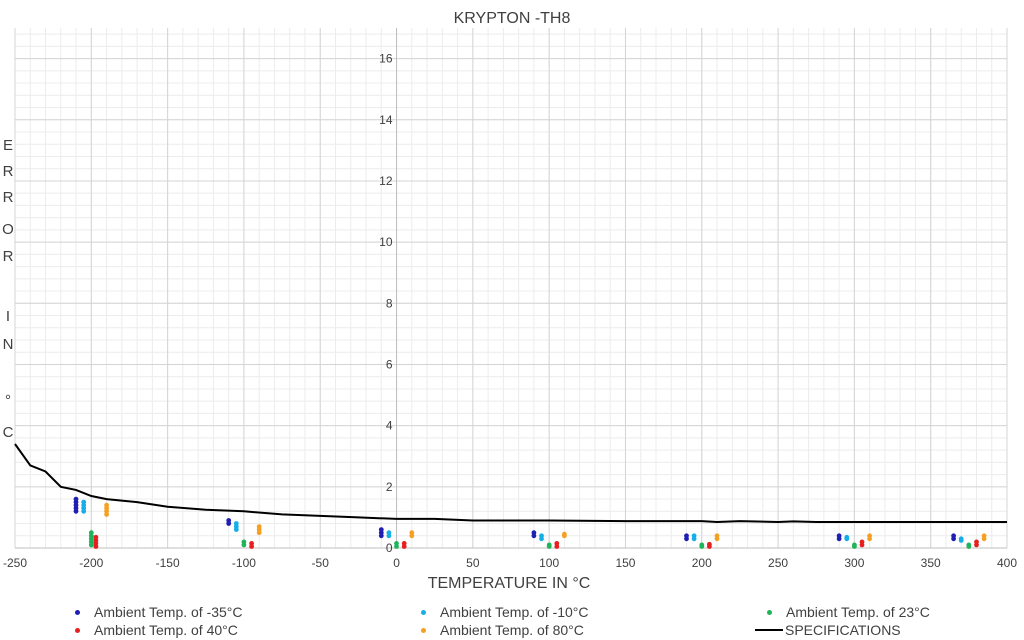 This screenshot has height=640, width=1024. What do you see at coordinates (8, 316) in the screenshot?
I see `y-axis-title-letter: I` at bounding box center [8, 316].